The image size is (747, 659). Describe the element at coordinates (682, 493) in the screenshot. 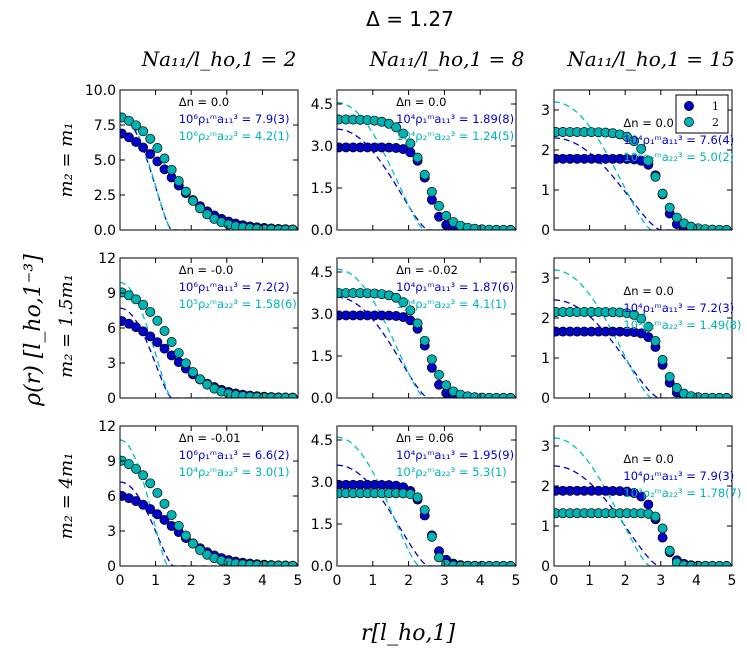

I see `species-2-density-annotation: 10³ρ₂ᵐa₂₂³ = 1.78(7)` at that location.